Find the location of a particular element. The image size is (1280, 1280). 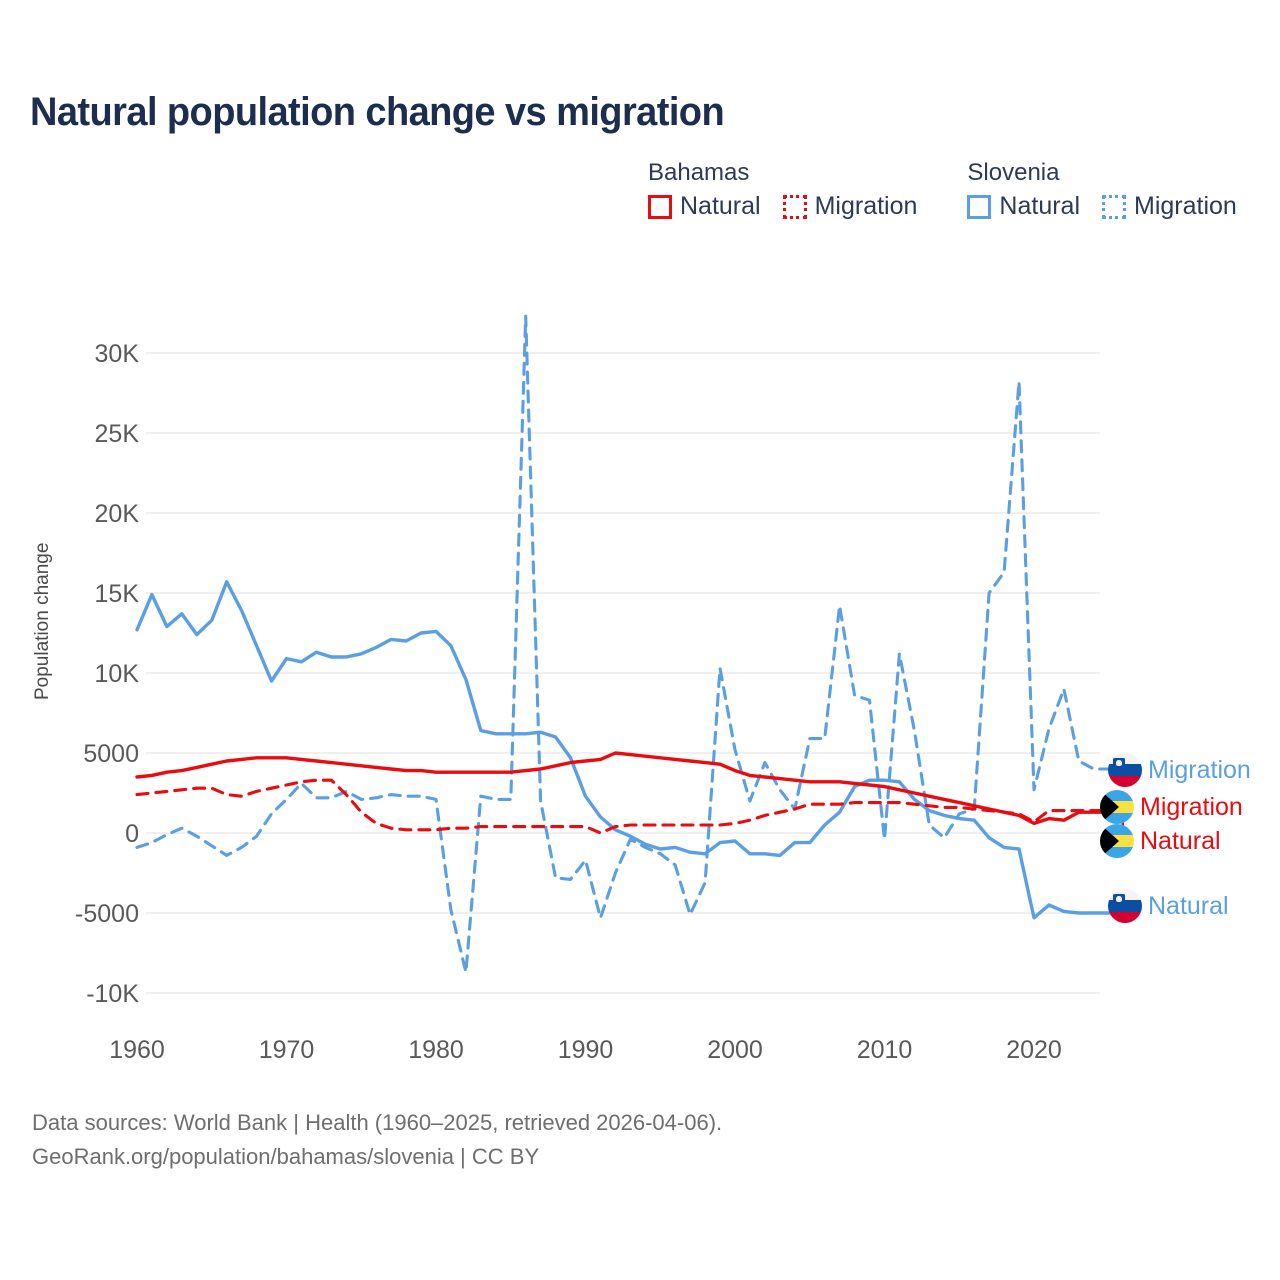

y-axis-title: Population change is located at coordinates (42, 621).